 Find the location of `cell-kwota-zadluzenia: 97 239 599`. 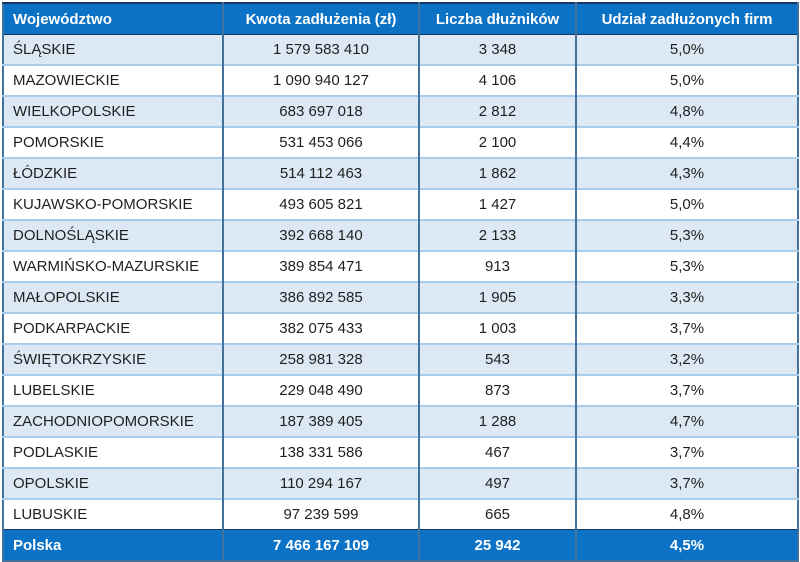

cell-kwota-zadluzenia: 97 239 599 is located at coordinates (320, 514).